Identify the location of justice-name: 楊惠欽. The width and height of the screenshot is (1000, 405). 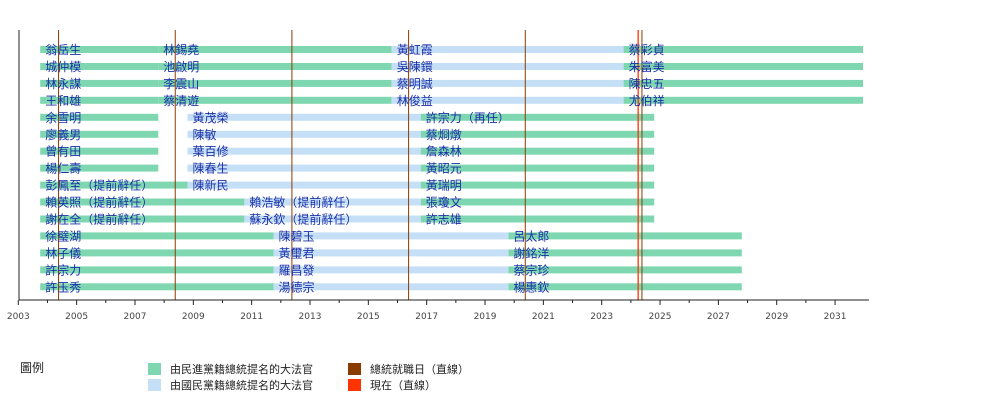
(531, 286).